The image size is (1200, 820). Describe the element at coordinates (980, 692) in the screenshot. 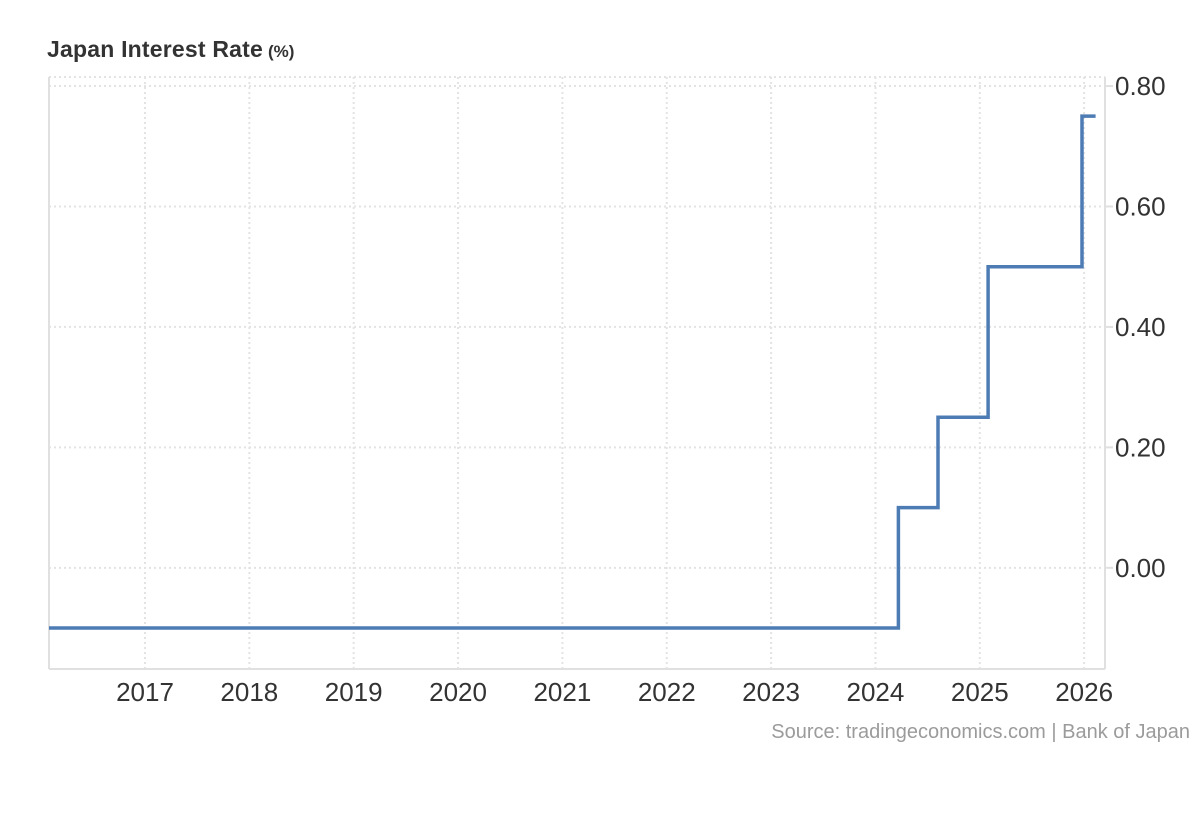

I see `x-axis-label: 2025` at that location.